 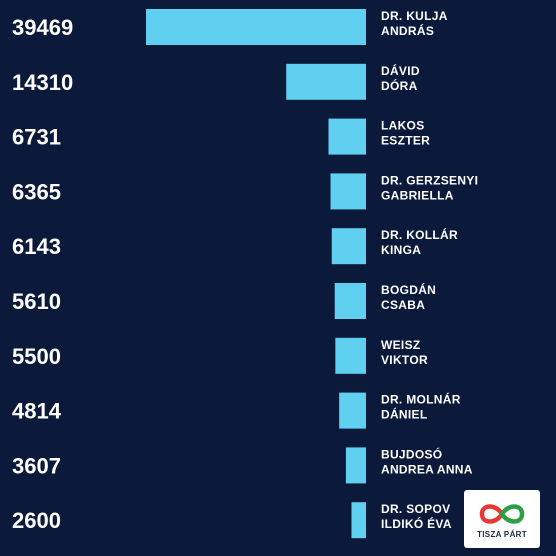 I want to click on value-label: 39469, so click(x=42, y=27).